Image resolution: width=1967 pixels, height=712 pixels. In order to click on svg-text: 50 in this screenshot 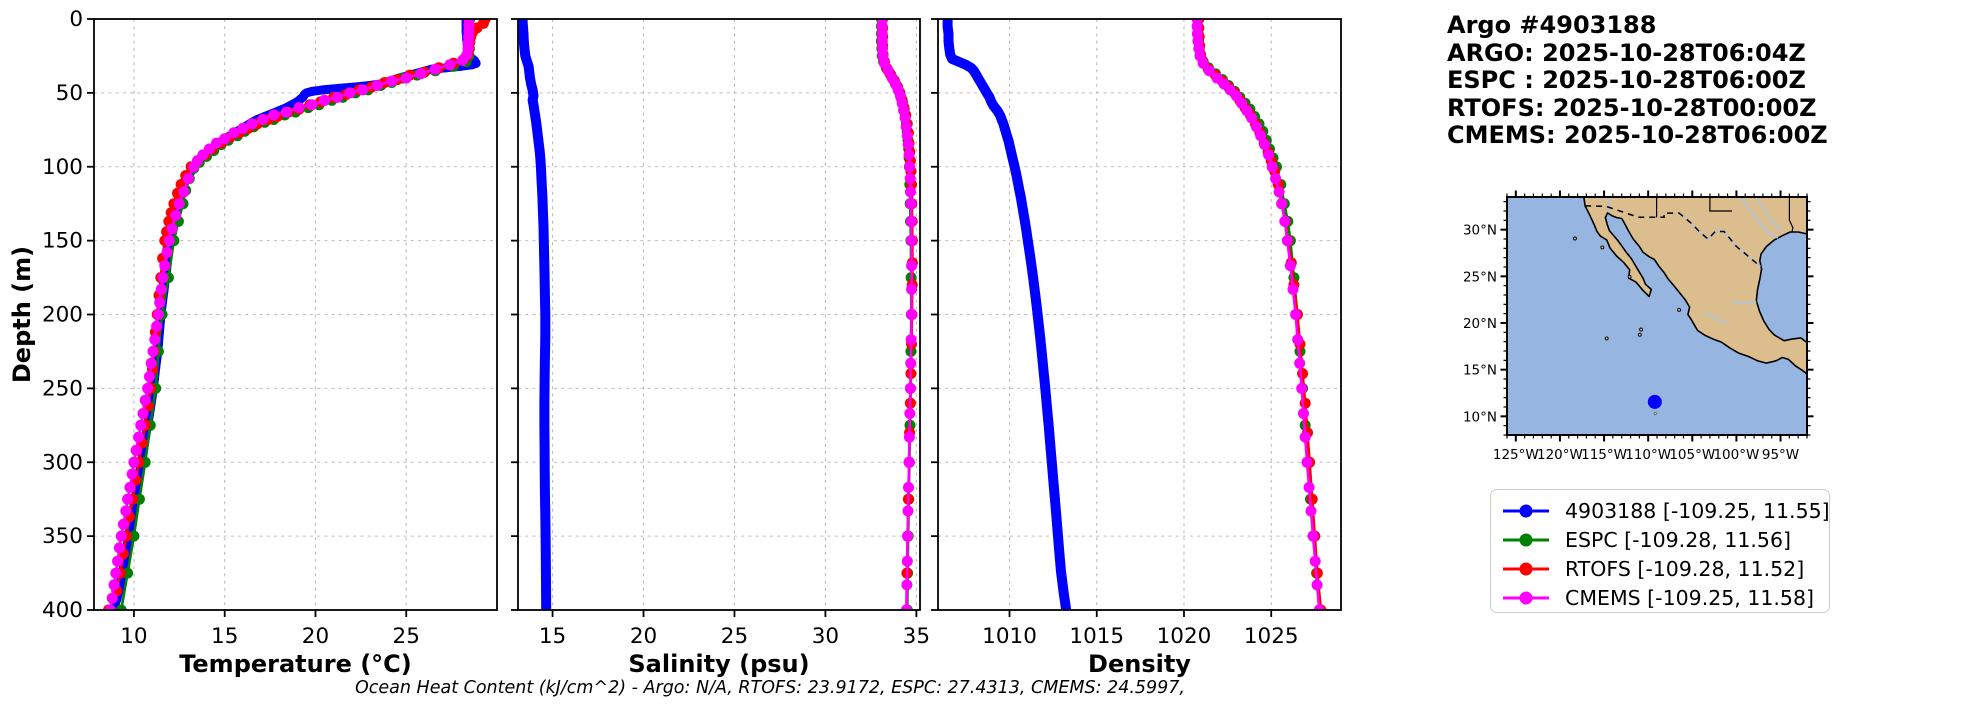, I will do `click(69, 93)`.